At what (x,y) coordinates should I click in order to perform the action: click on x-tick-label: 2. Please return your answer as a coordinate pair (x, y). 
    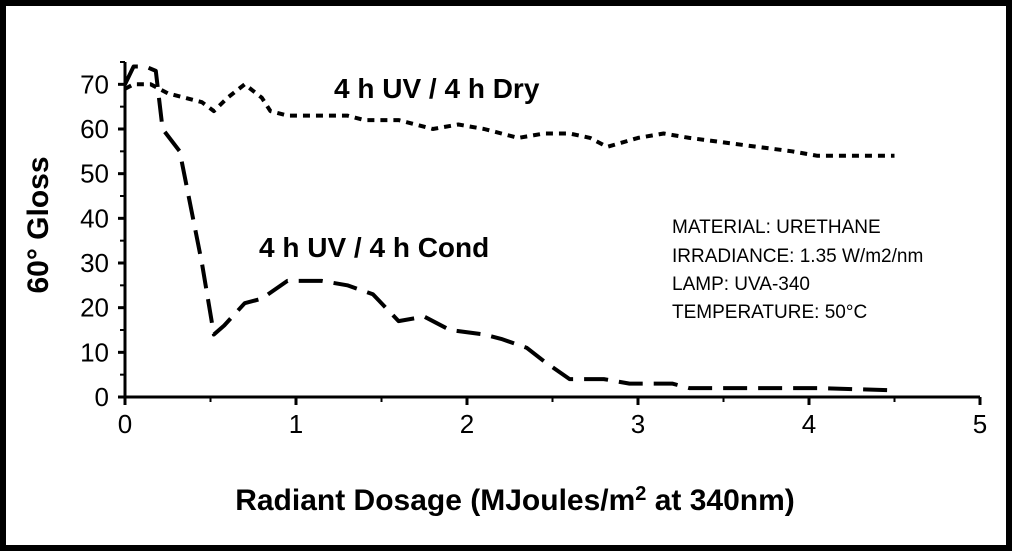
    Looking at the image, I should click on (467, 424).